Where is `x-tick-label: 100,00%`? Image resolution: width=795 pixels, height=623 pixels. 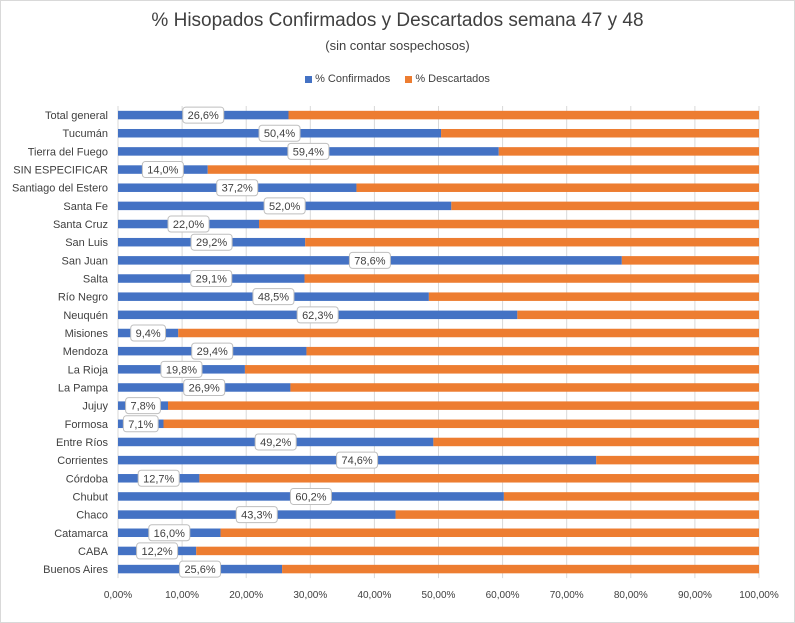
x-tick-label: 100,00% is located at coordinates (759, 595).